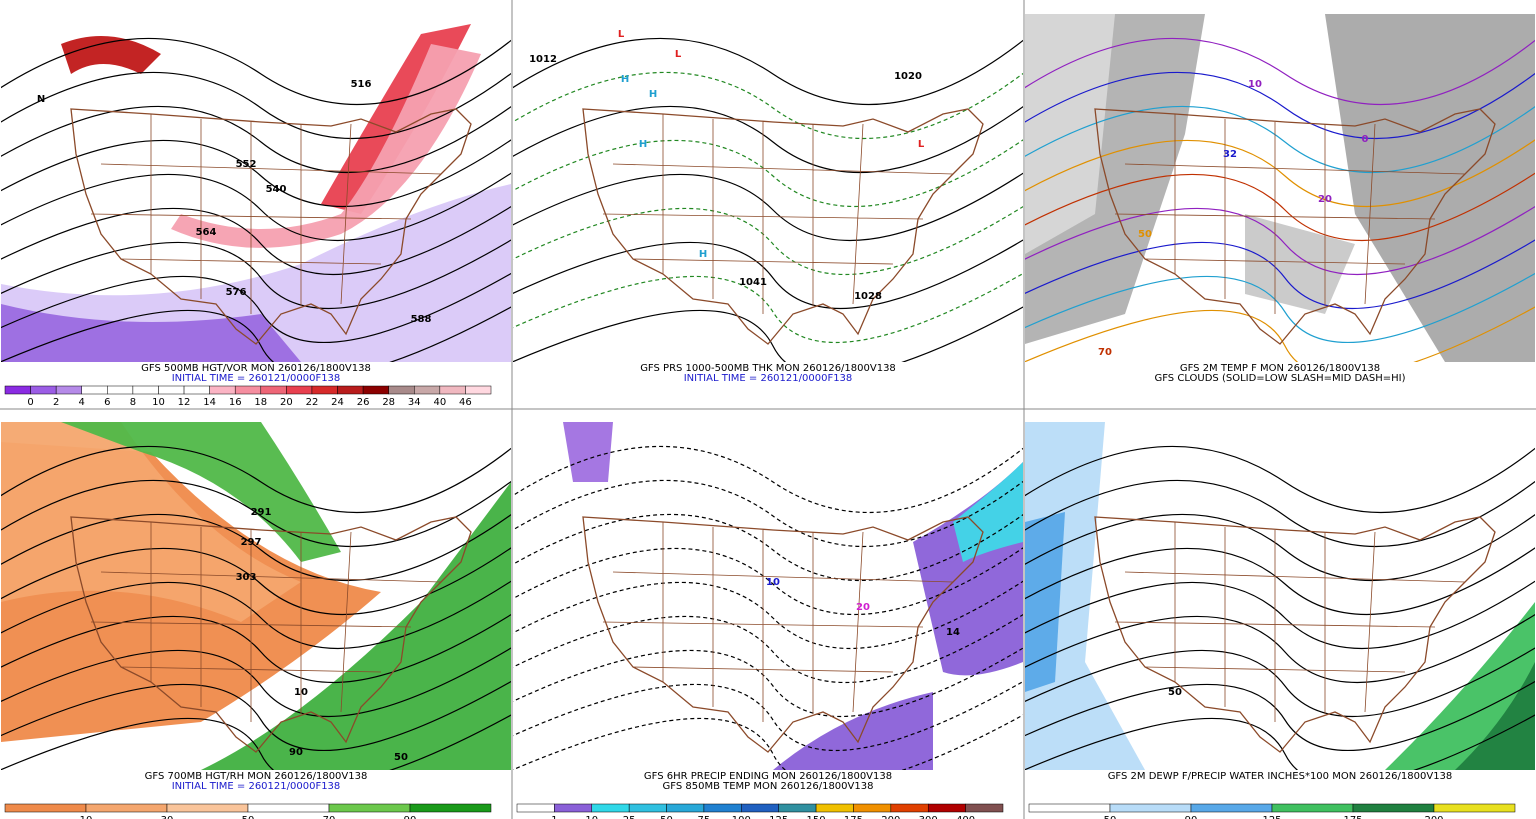 This screenshot has height=819, width=1536. What do you see at coordinates (890, 817) in the screenshot?
I see `colorbar-label: 200` at bounding box center [890, 817].